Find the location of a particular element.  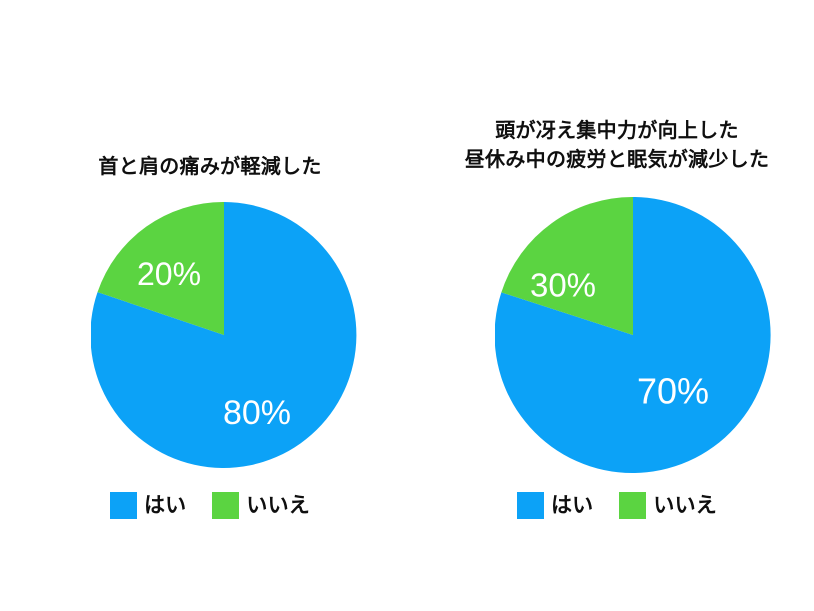

pie-slice-label-right-no: 30% is located at coordinates (563, 285).